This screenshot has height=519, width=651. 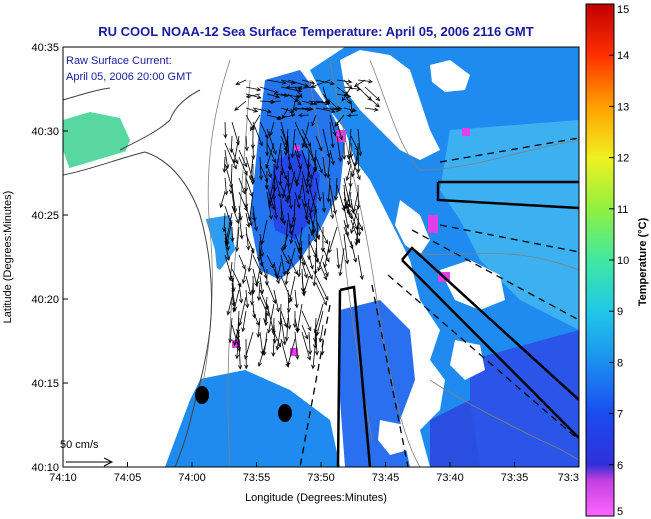 I want to click on annotation-line-1: Raw Surface Current:, so click(x=119, y=61).